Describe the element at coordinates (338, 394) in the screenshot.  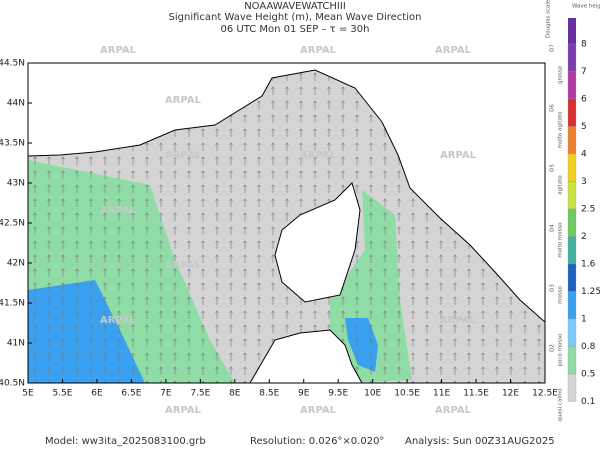
I see `lon-label: 9.5E` at that location.